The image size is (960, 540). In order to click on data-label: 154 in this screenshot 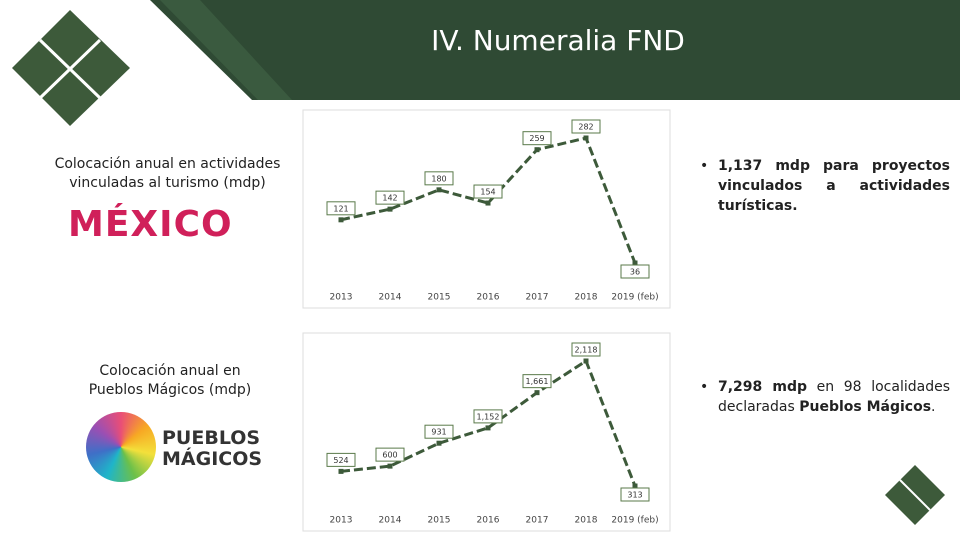, I will do `click(487, 192)`.